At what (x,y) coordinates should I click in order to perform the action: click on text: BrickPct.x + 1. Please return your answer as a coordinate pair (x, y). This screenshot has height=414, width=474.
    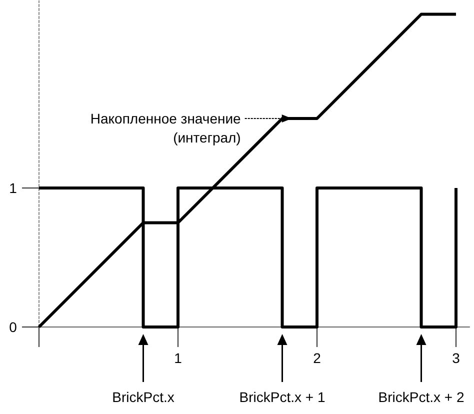
    Looking at the image, I should click on (282, 397).